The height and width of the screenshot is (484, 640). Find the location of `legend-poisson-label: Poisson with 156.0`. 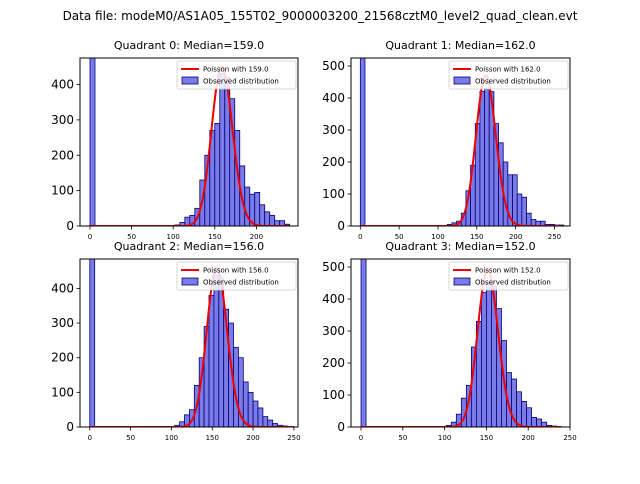

legend-poisson-label: Poisson with 156.0 is located at coordinates (236, 271).